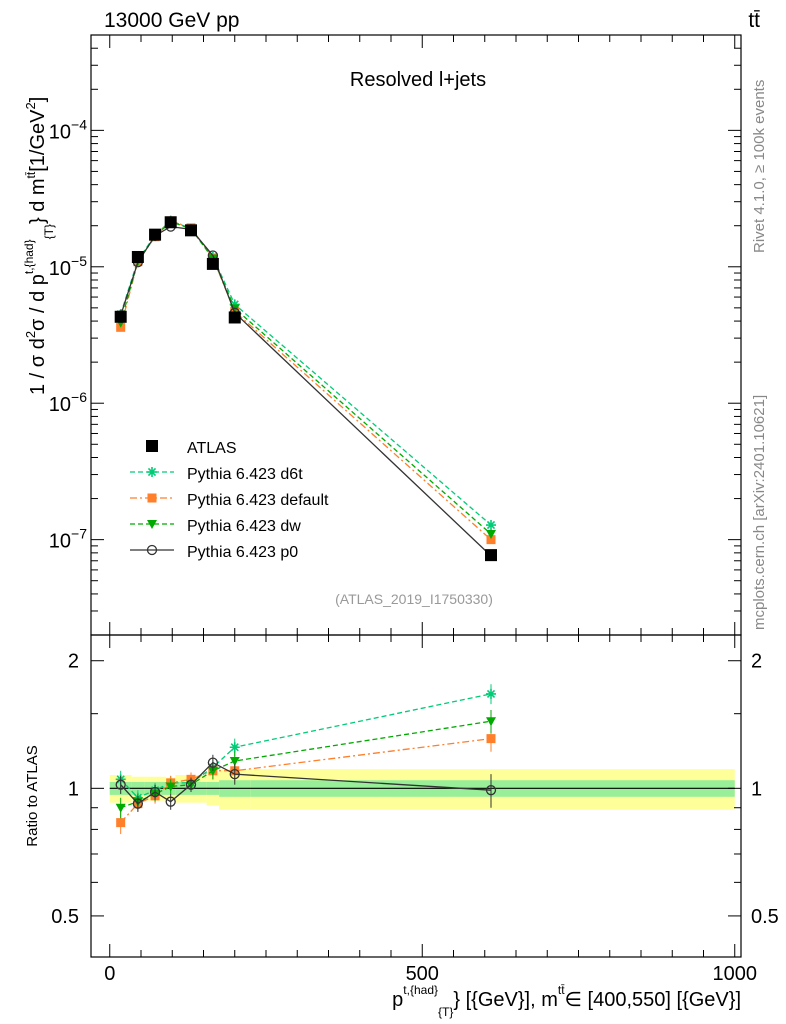  I want to click on series-line-pythia-6-423-dw, so click(306, 377).